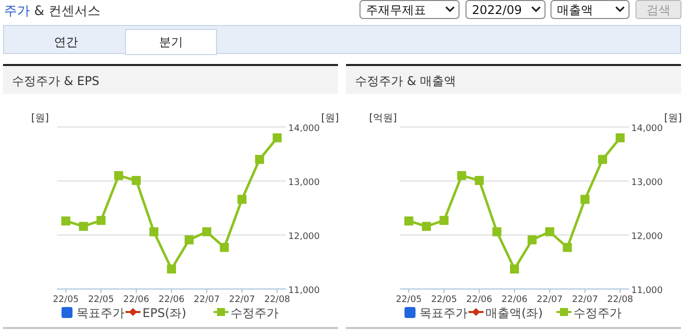  What do you see at coordinates (171, 42) in the screenshot?
I see `text: 분기` at bounding box center [171, 42].